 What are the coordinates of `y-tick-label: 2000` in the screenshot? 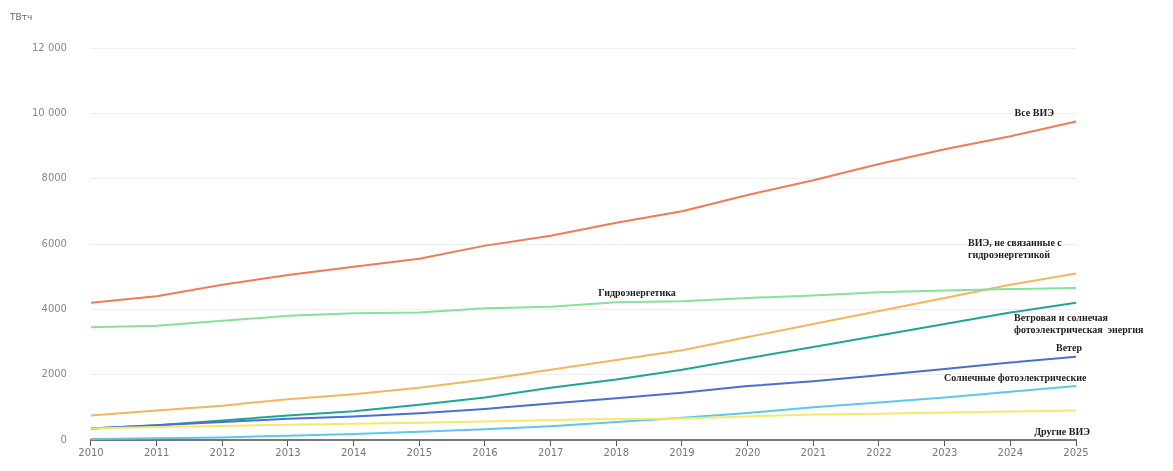 It's located at (54, 374).